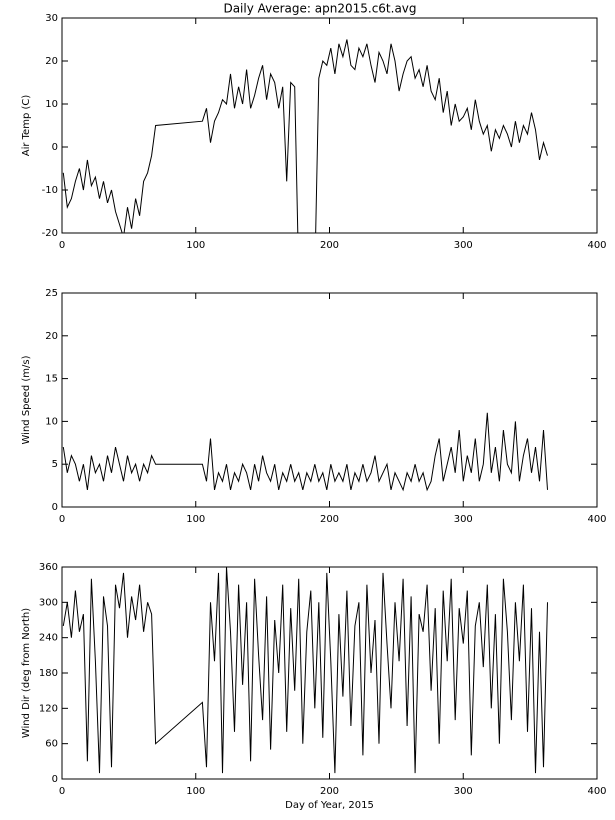 The width and height of the screenshot is (615, 820). What do you see at coordinates (55, 464) in the screenshot?
I see `y-tick-label: 5` at bounding box center [55, 464].